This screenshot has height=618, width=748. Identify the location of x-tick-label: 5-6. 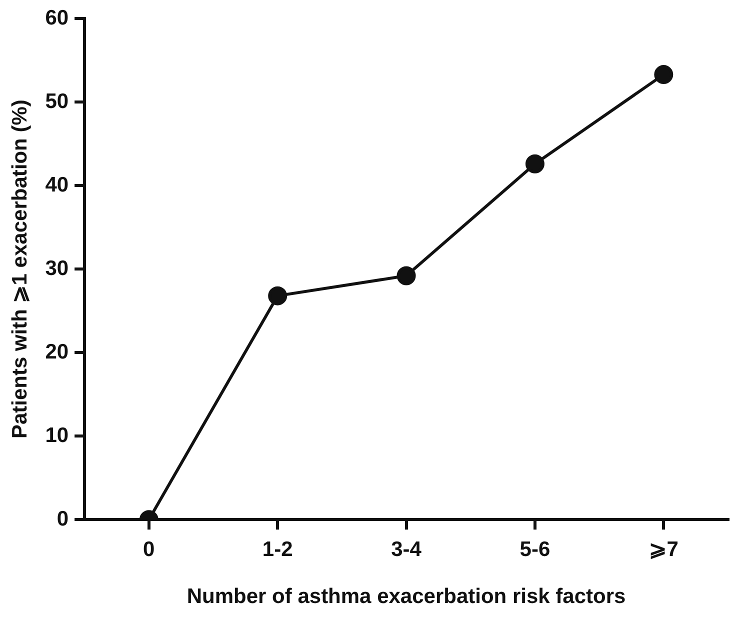
(535, 549).